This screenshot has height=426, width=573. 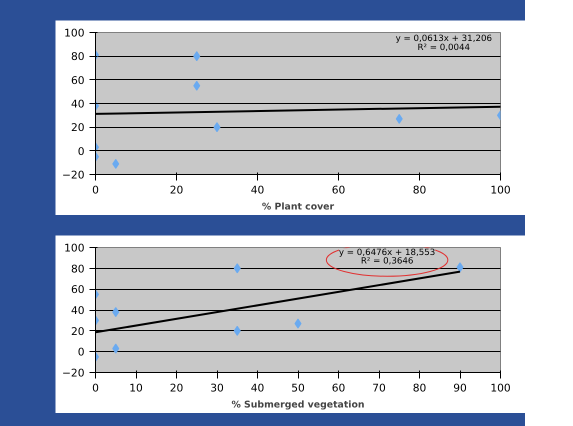 What do you see at coordinates (379, 388) in the screenshot?
I see `x-tick-label: 70` at bounding box center [379, 388].